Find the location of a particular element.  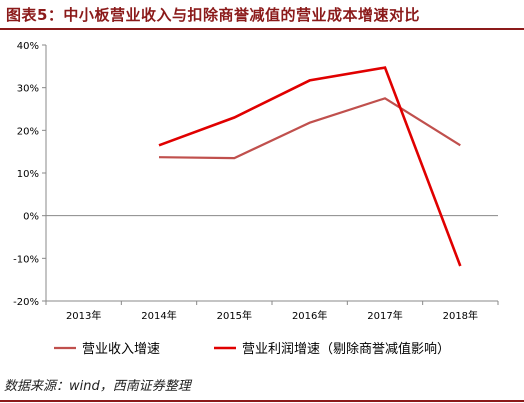

y-tick-label: 20% is located at coordinates (28, 131).